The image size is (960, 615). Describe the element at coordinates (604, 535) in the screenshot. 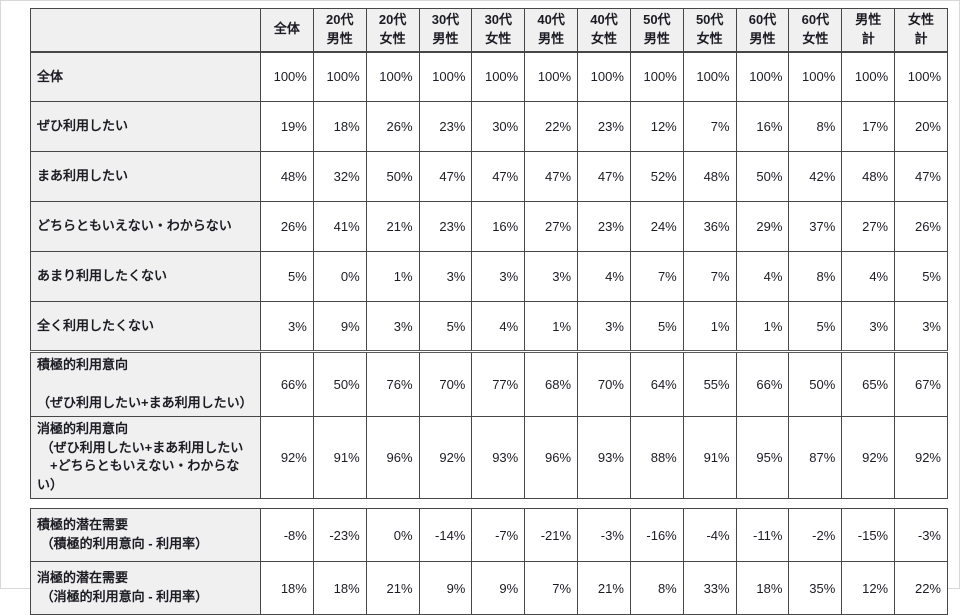

I see `value-cell: -3%` at that location.